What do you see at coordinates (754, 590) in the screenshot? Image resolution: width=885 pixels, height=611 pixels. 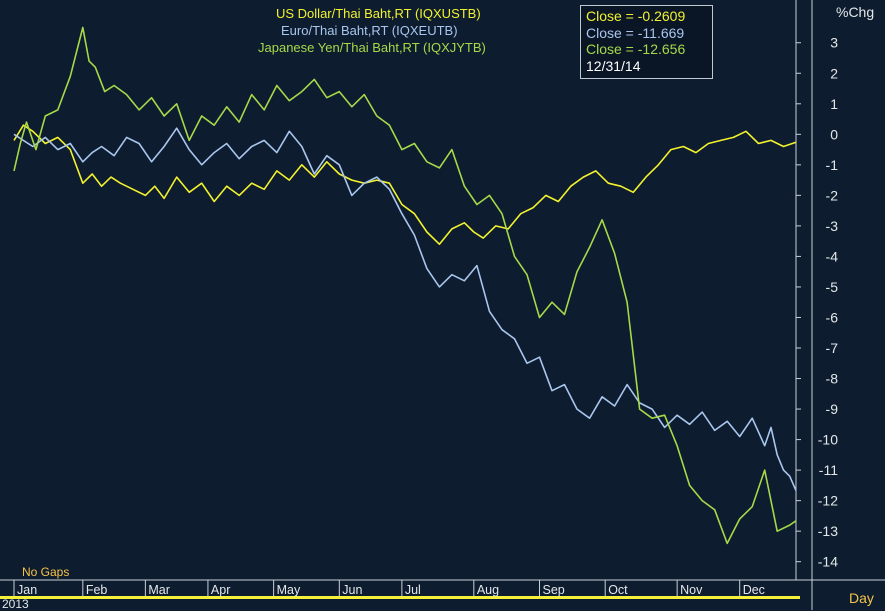 I see `x-tick-label: Dec` at bounding box center [754, 590].